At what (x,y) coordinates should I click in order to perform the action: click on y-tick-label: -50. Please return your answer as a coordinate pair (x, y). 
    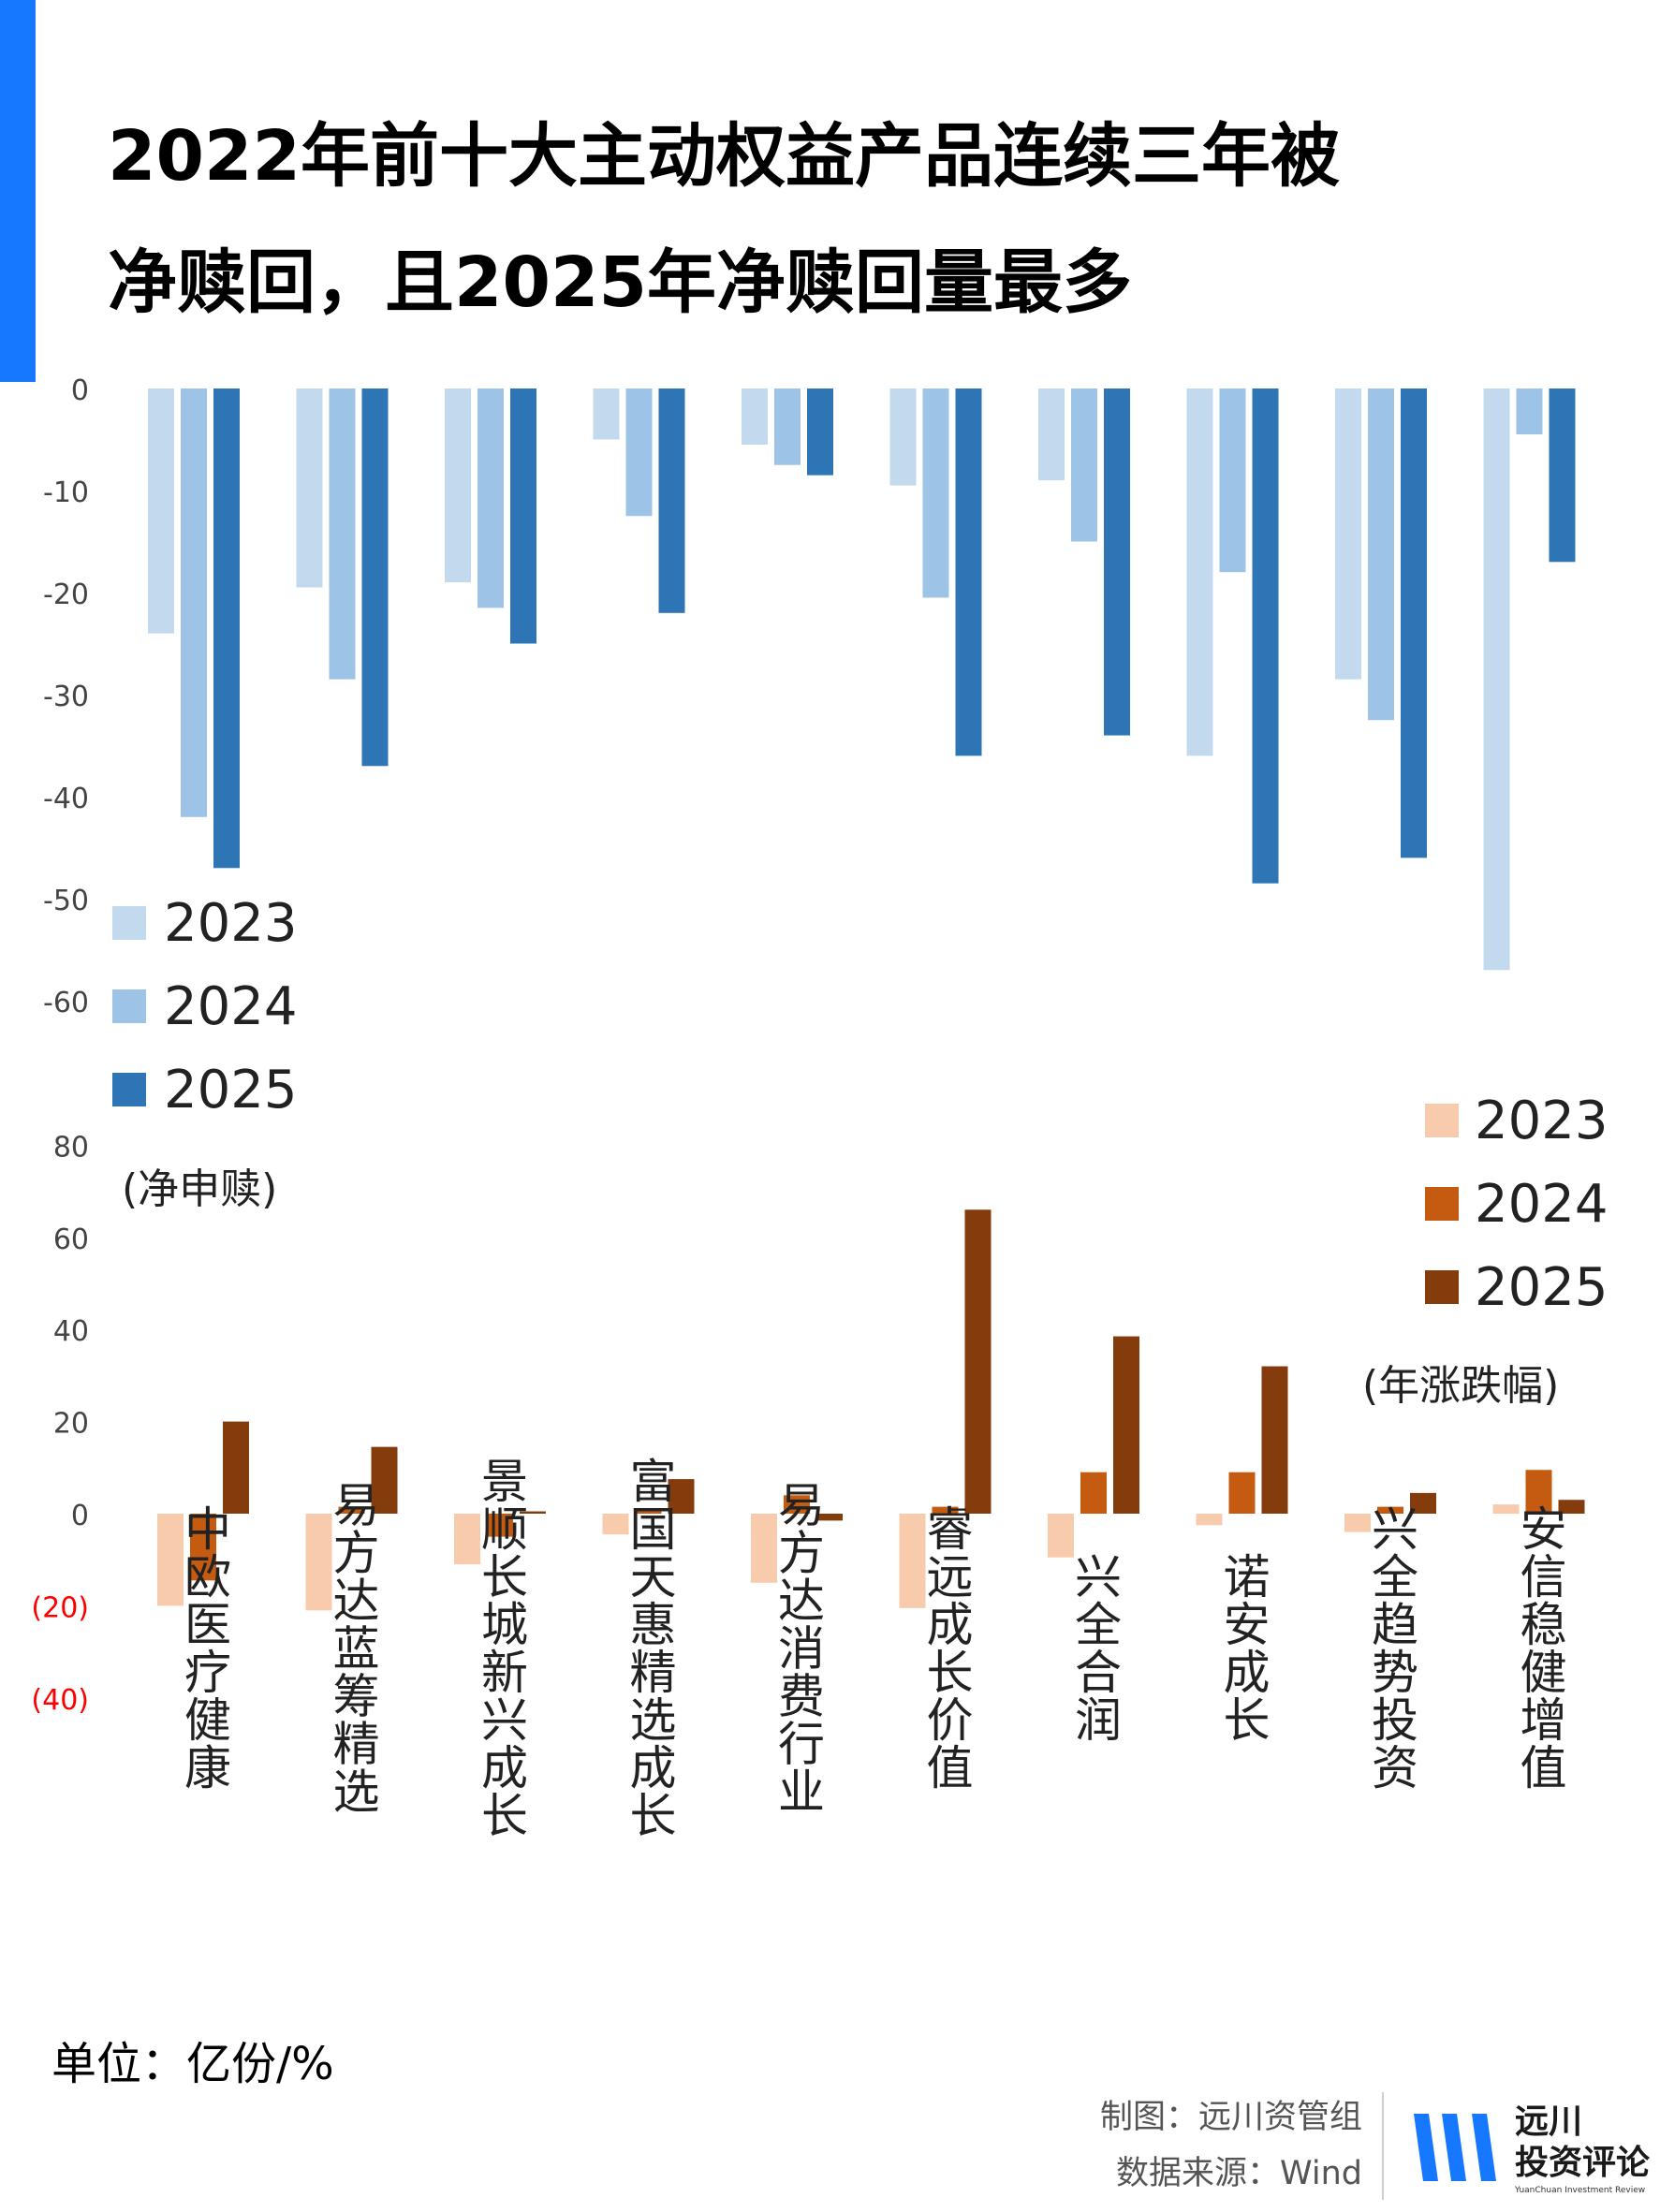
    Looking at the image, I should click on (66, 901).